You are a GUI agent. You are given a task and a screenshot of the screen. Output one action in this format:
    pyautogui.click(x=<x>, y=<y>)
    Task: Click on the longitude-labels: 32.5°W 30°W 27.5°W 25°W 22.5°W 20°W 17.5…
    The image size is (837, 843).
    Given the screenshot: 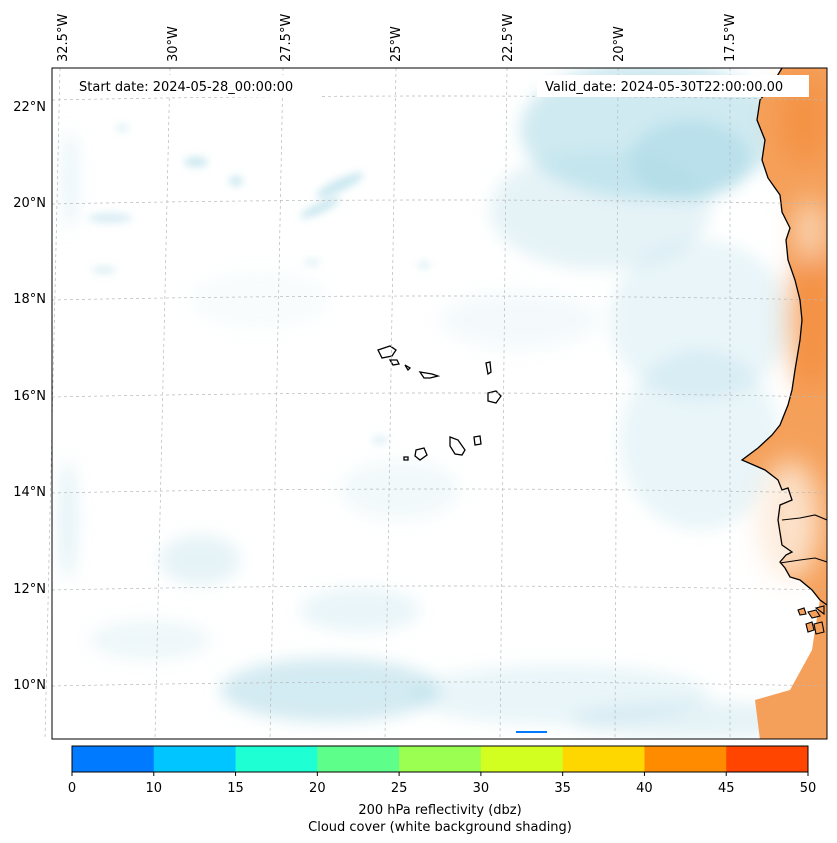 What is the action you would take?
    pyautogui.click(x=397, y=38)
    